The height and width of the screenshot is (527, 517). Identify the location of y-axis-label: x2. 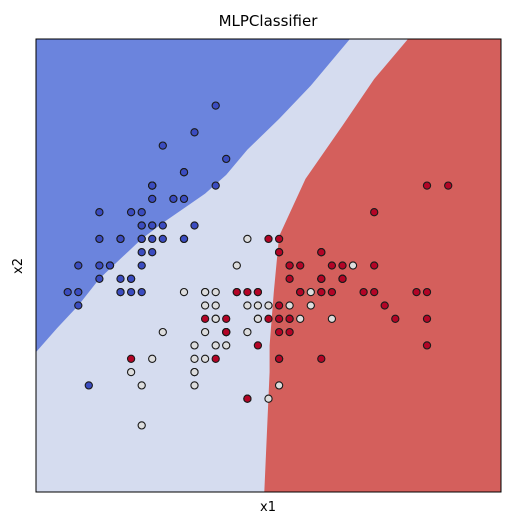
(18, 266).